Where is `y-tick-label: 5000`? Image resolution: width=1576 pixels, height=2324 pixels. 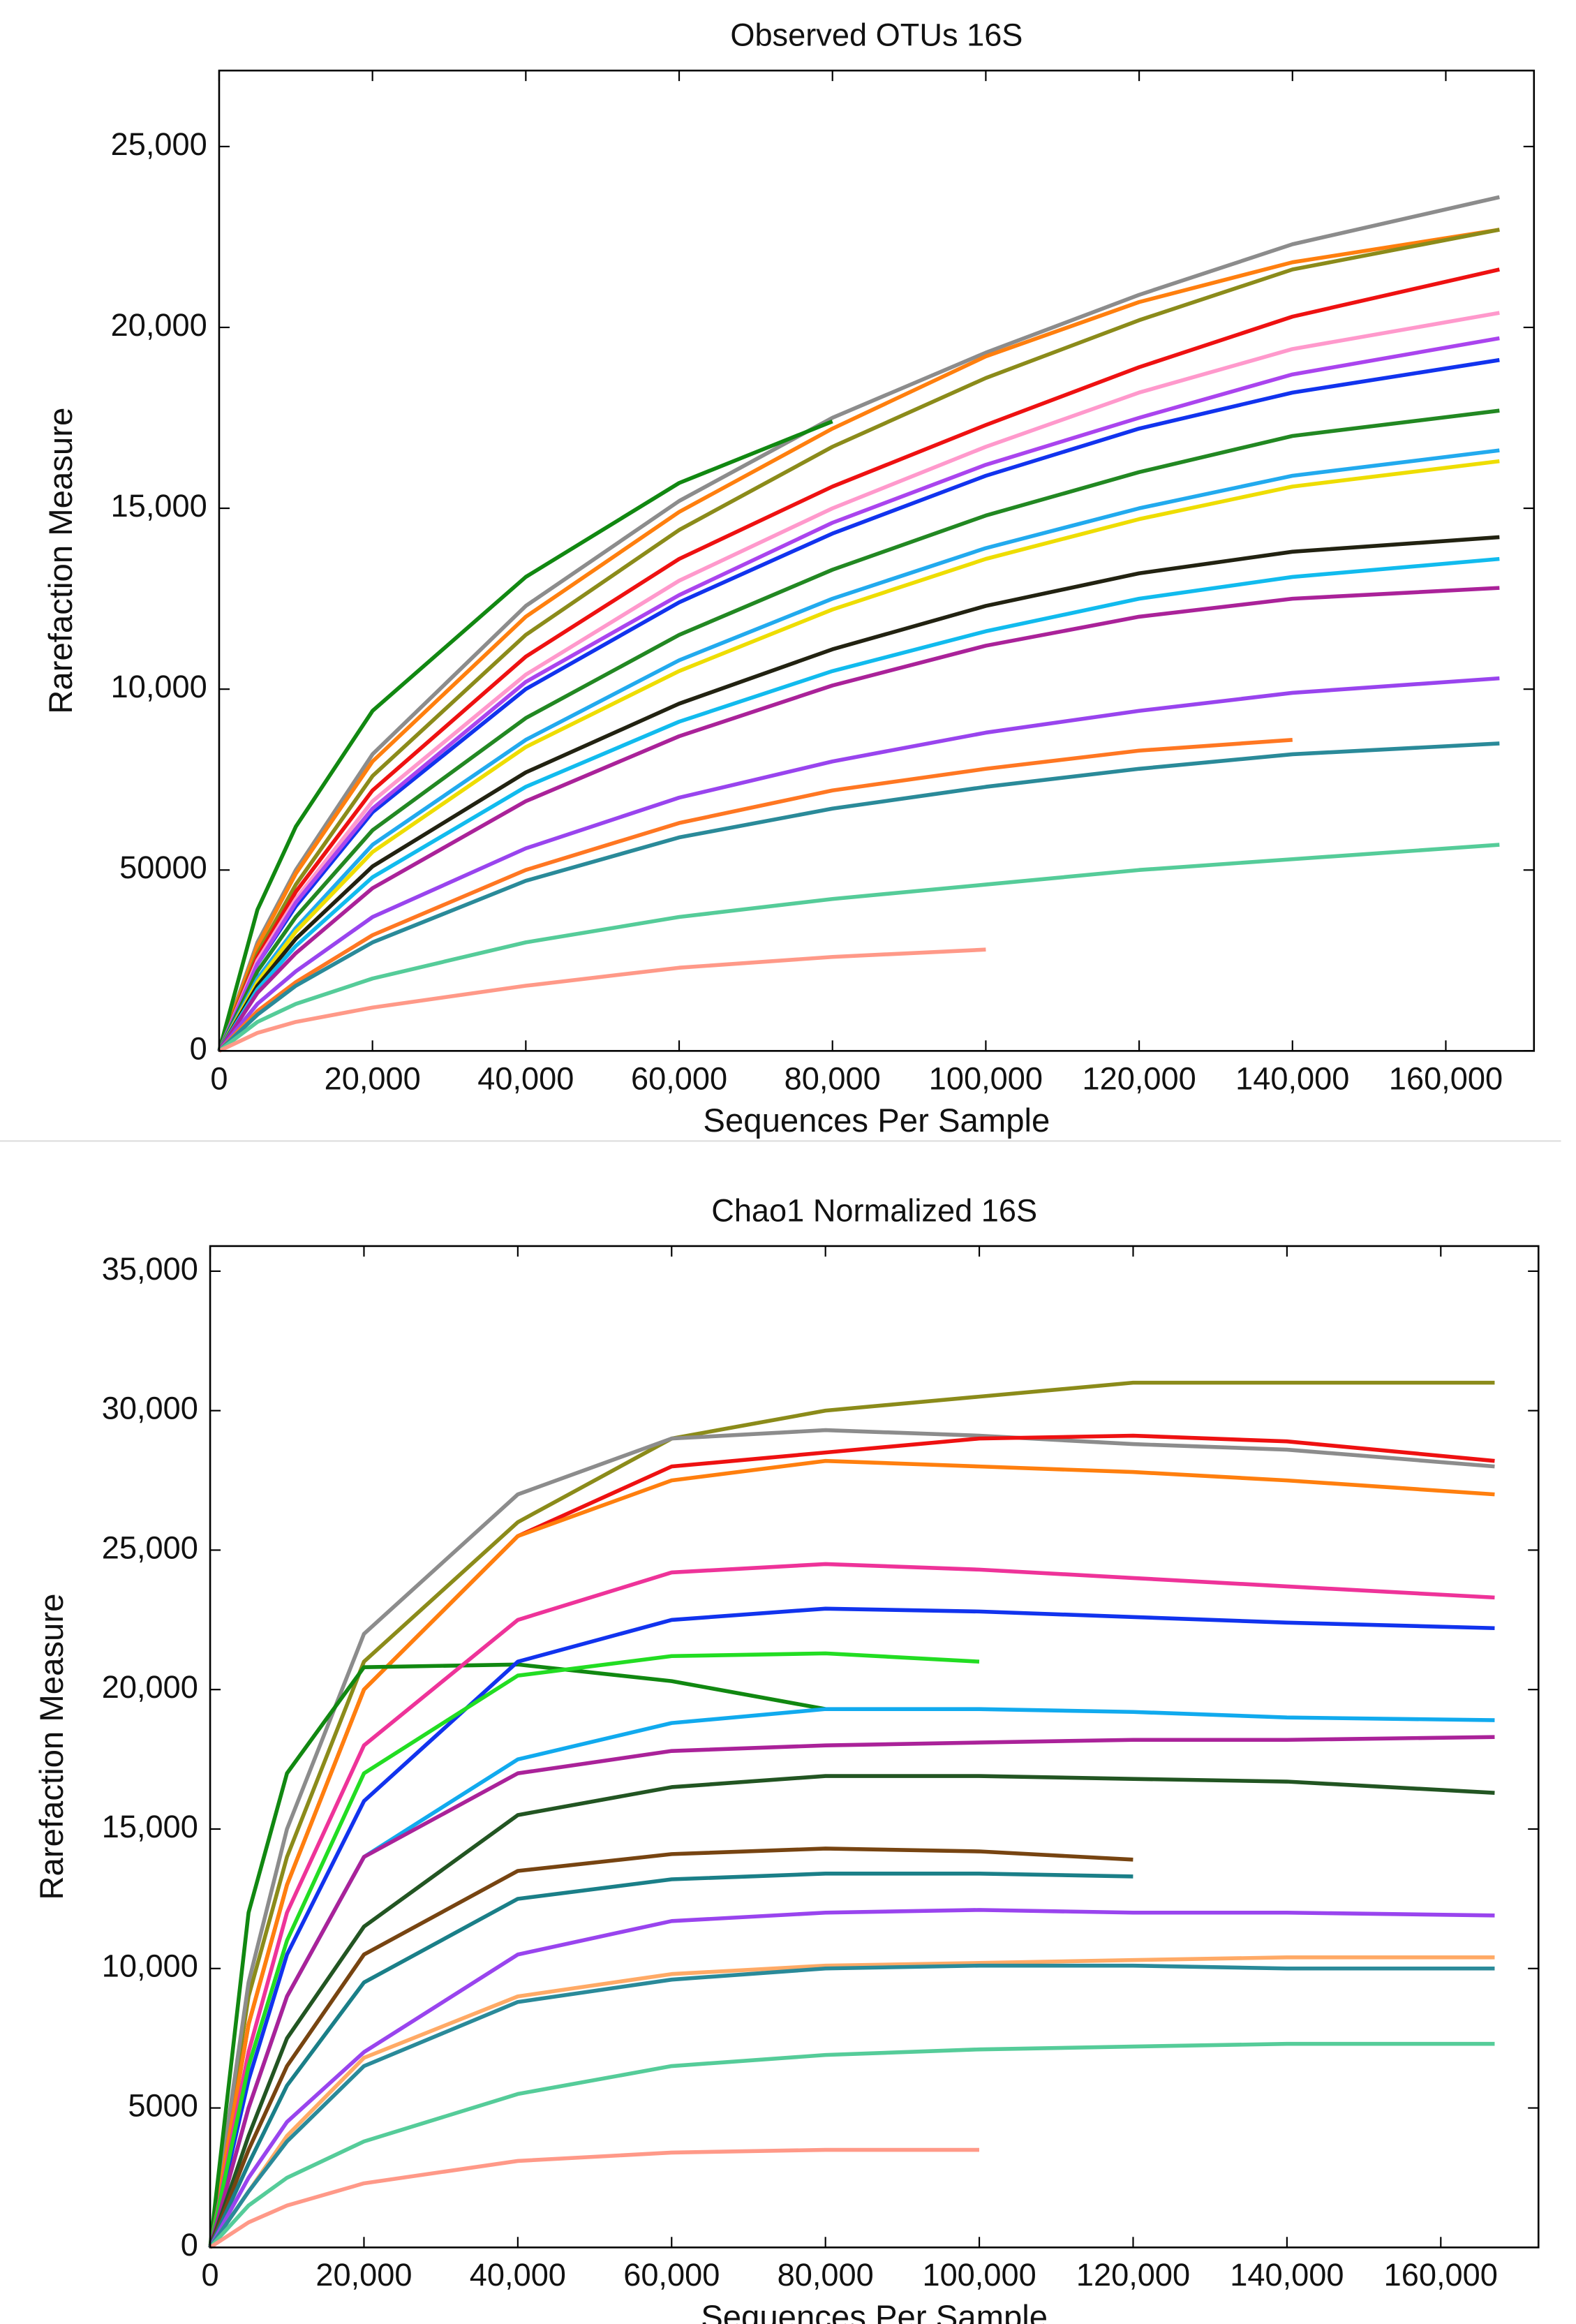 y-tick-label: 5000 is located at coordinates (163, 2105).